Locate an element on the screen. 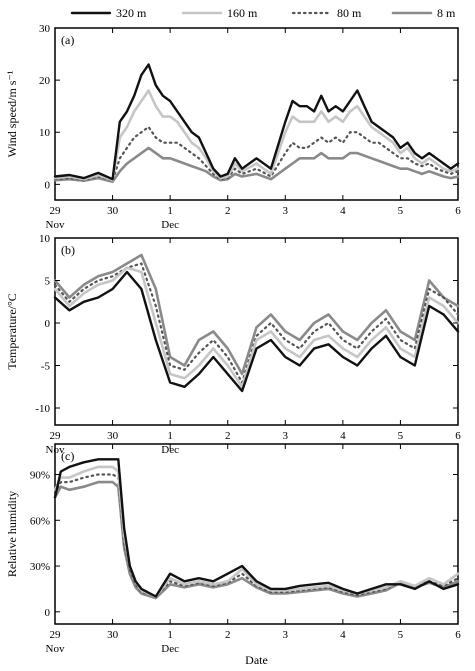 This screenshot has width=475, height=671. series-line-8m is located at coordinates (256, 165).